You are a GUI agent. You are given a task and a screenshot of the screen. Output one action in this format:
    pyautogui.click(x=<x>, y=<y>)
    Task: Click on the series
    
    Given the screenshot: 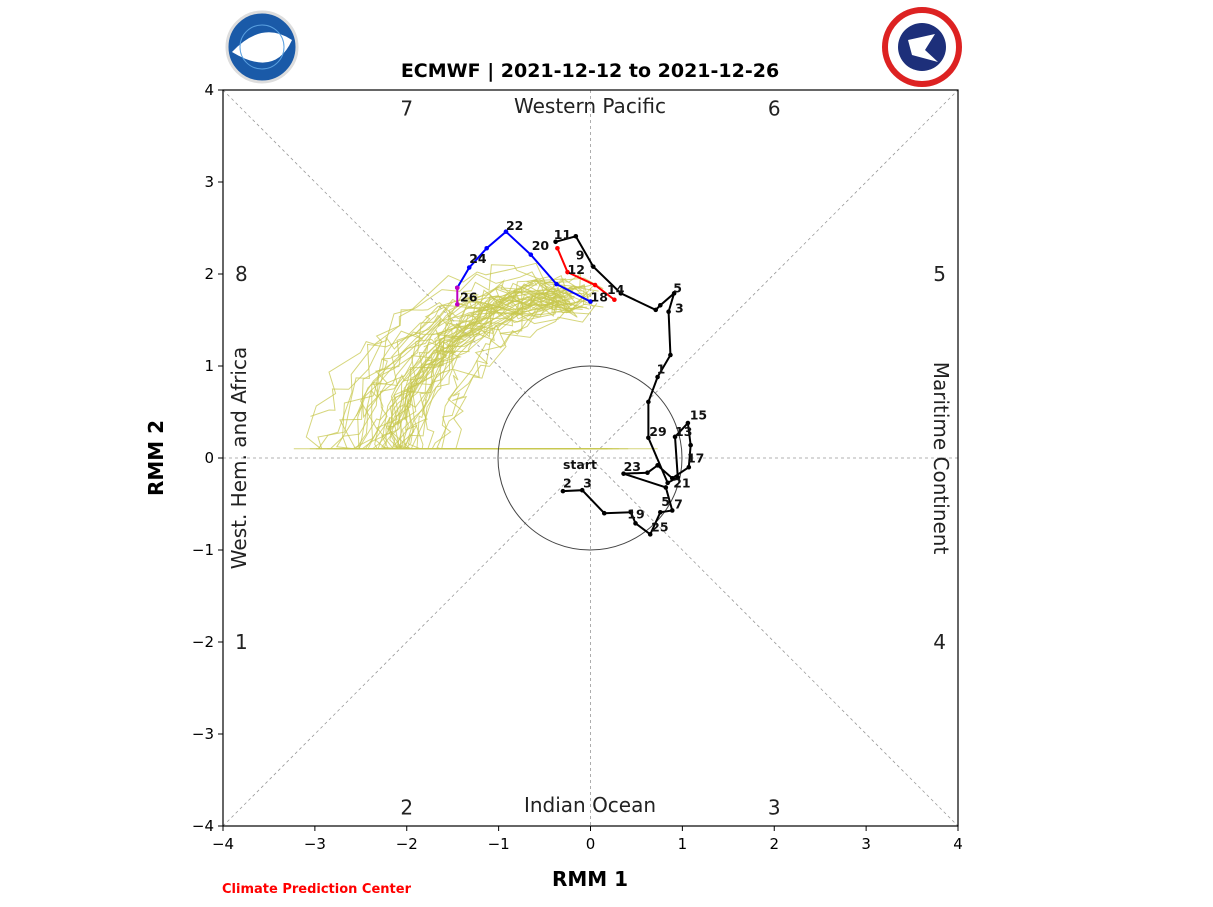 What is the action you would take?
    pyautogui.click(x=573, y=383)
    